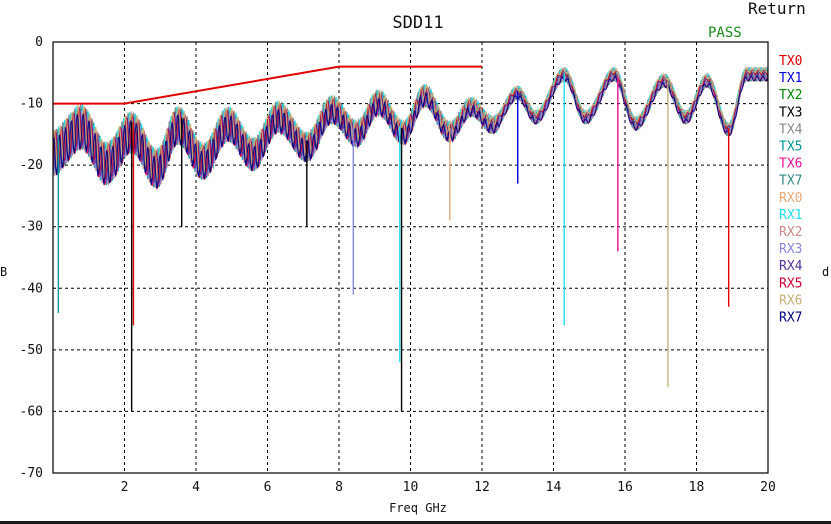 This screenshot has width=831, height=524. I want to click on legend-item-tx0: TX0, so click(790, 61).